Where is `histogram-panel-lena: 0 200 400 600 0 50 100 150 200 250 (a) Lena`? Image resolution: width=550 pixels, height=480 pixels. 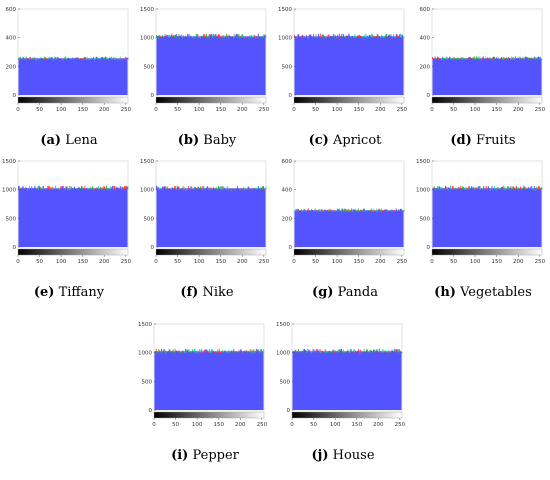 histogram-panel-lena: 0 200 400 600 0 50 100 150 200 250 (a) Lena is located at coordinates (69, 78).